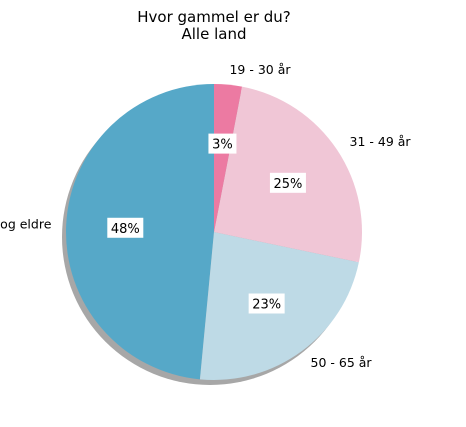 The image size is (466, 427). What do you see at coordinates (260, 69) in the screenshot?
I see `slice-category-label: 19 - 30 år` at bounding box center [260, 69].